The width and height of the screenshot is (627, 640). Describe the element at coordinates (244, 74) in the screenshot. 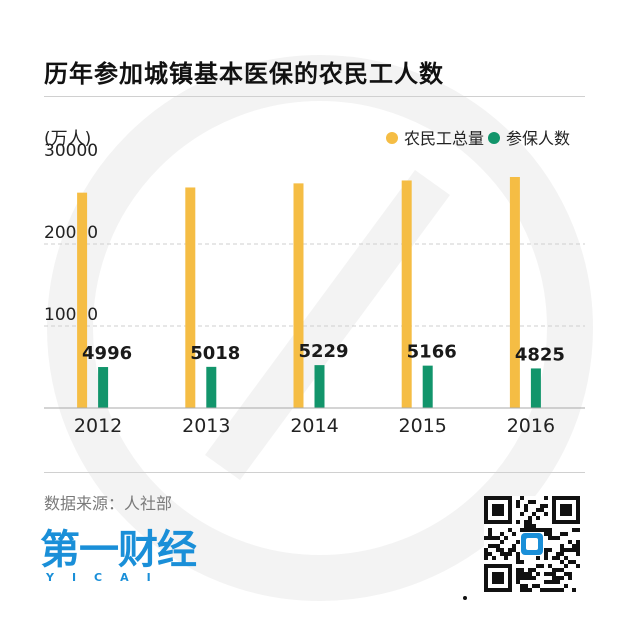

I see `page-title: 历年参加城镇基本医保的农民工人数` at that location.